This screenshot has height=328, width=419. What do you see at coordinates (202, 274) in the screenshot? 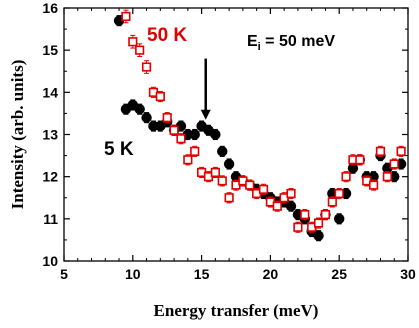
I see `x-tick-label: 15` at bounding box center [202, 274].